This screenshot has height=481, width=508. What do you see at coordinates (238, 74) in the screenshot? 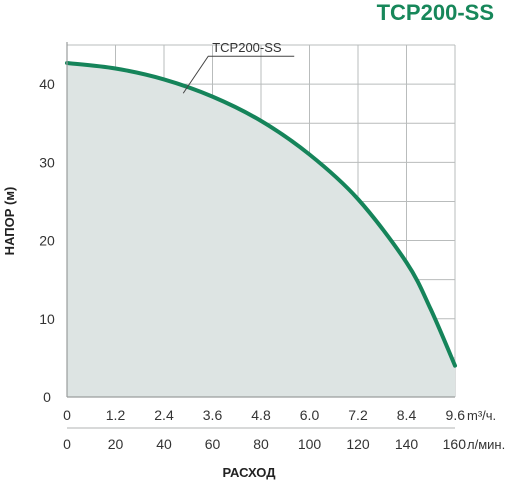
I see `series-callout-leader` at bounding box center [238, 74].